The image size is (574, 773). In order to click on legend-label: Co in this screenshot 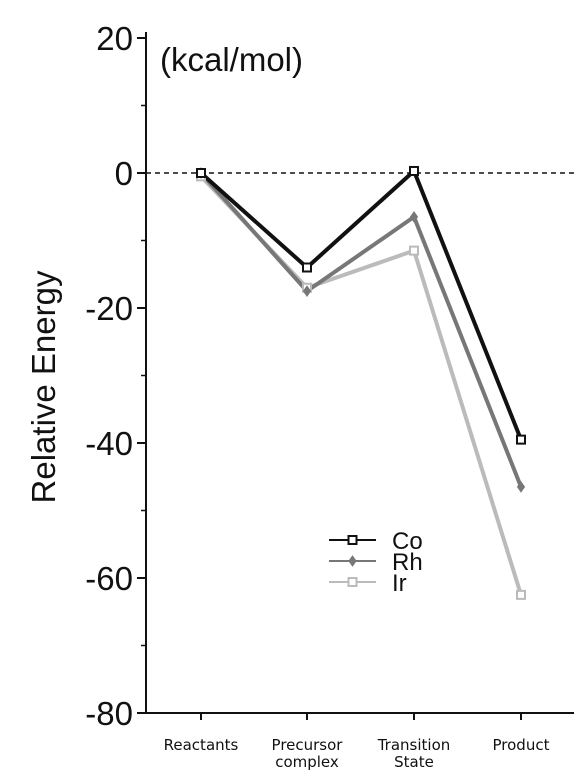, I will do `click(407, 541)`.